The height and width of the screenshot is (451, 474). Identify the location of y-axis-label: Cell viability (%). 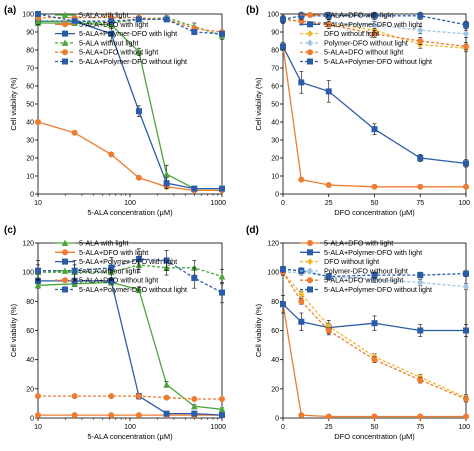
(258, 104).